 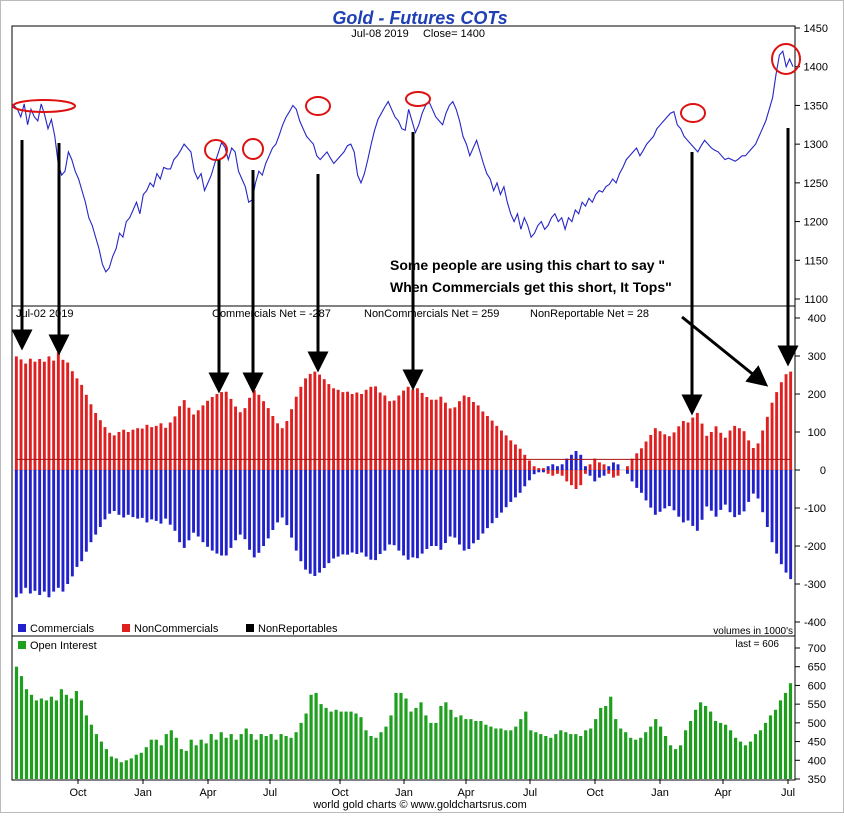 What do you see at coordinates (817, 724) in the screenshot?
I see `oi-y-tick-label: 500` at bounding box center [817, 724].